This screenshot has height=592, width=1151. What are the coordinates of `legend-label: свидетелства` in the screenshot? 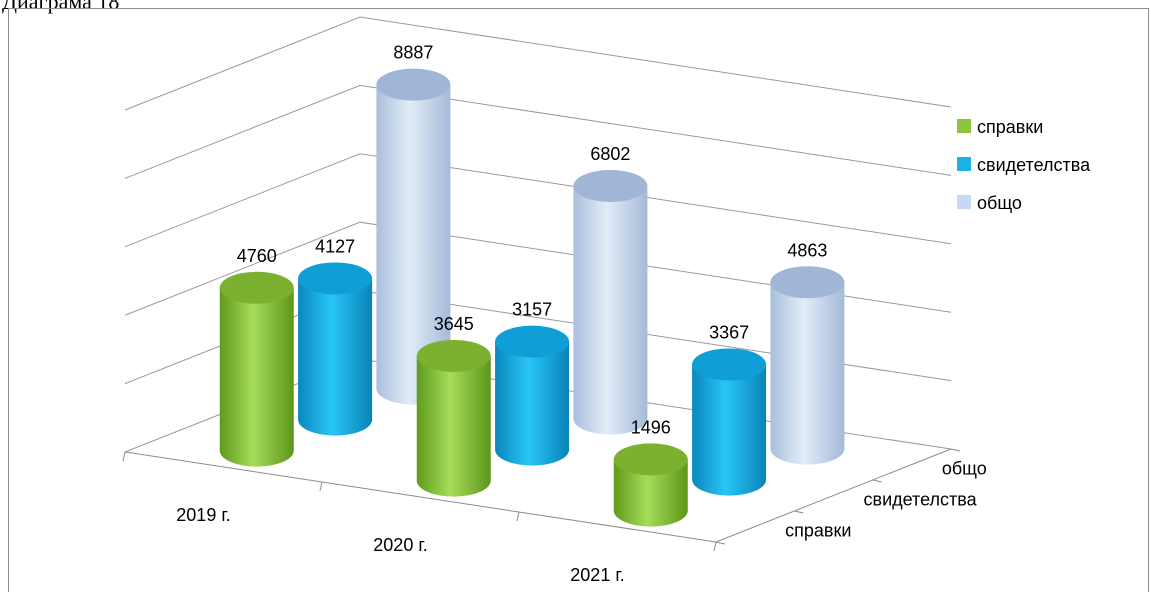 It's located at (1034, 165).